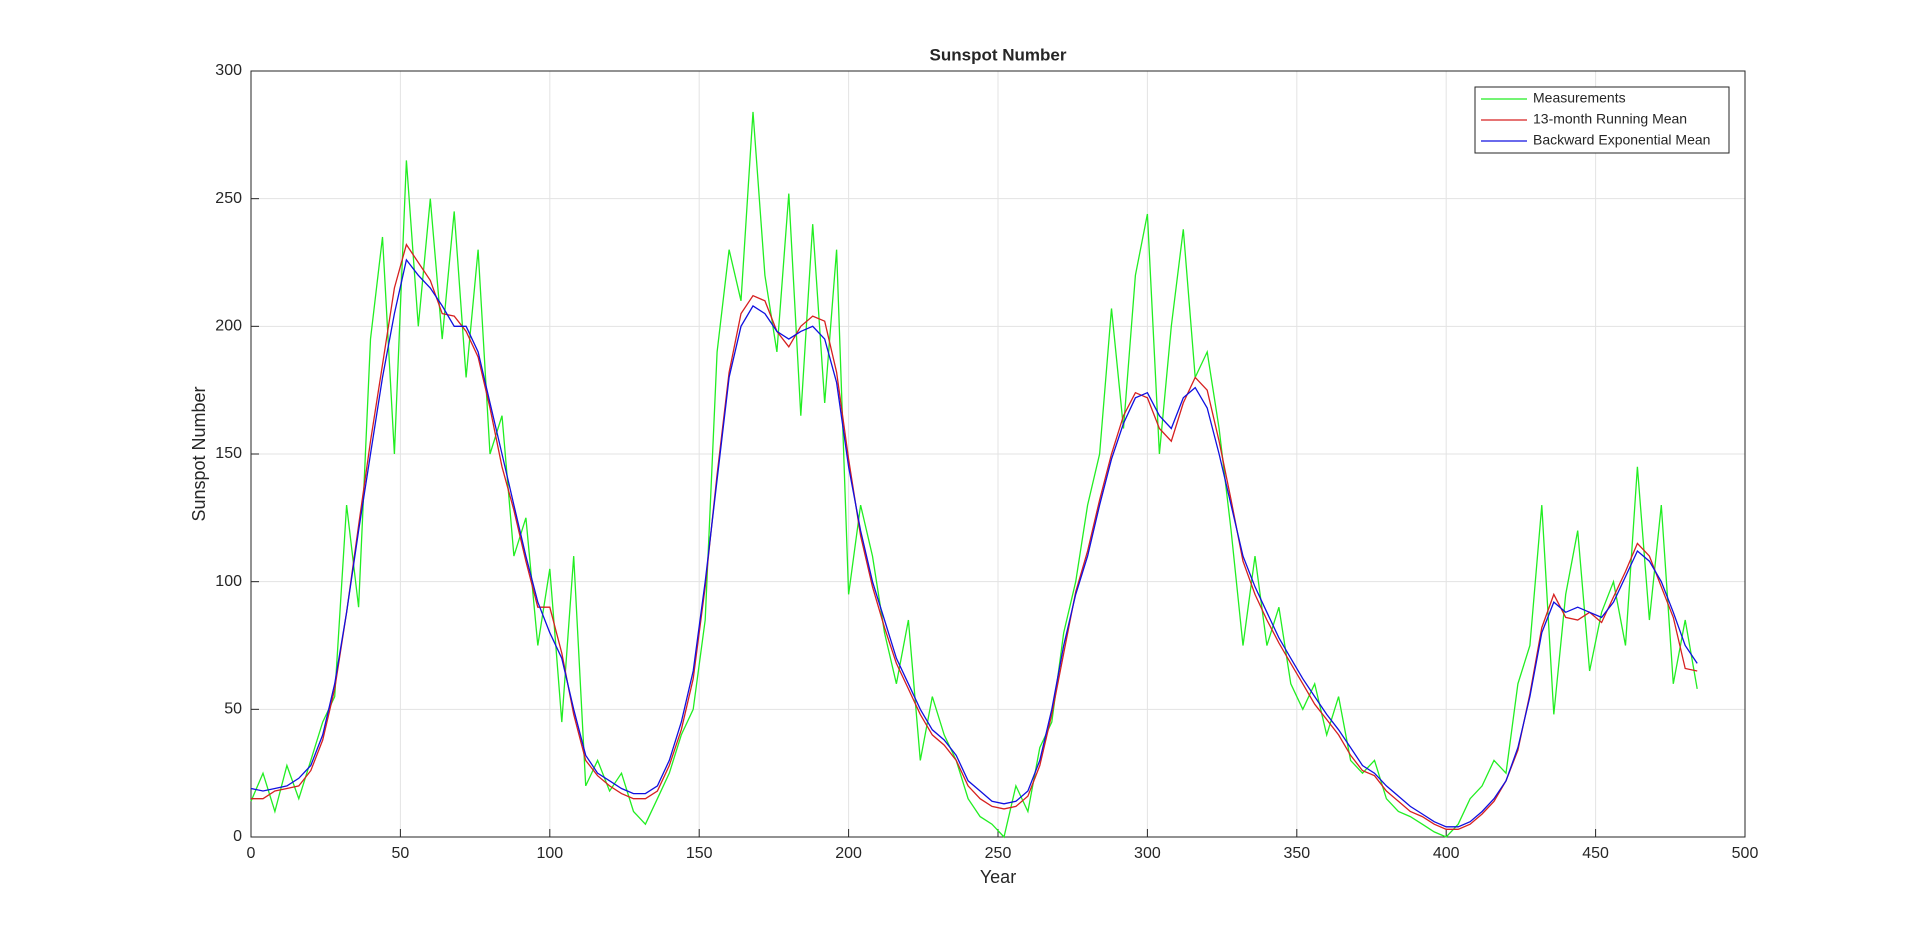 Image resolution: width=1920 pixels, height=936 pixels. What do you see at coordinates (1595, 853) in the screenshot?
I see `x-tick-label: 450` at bounding box center [1595, 853].